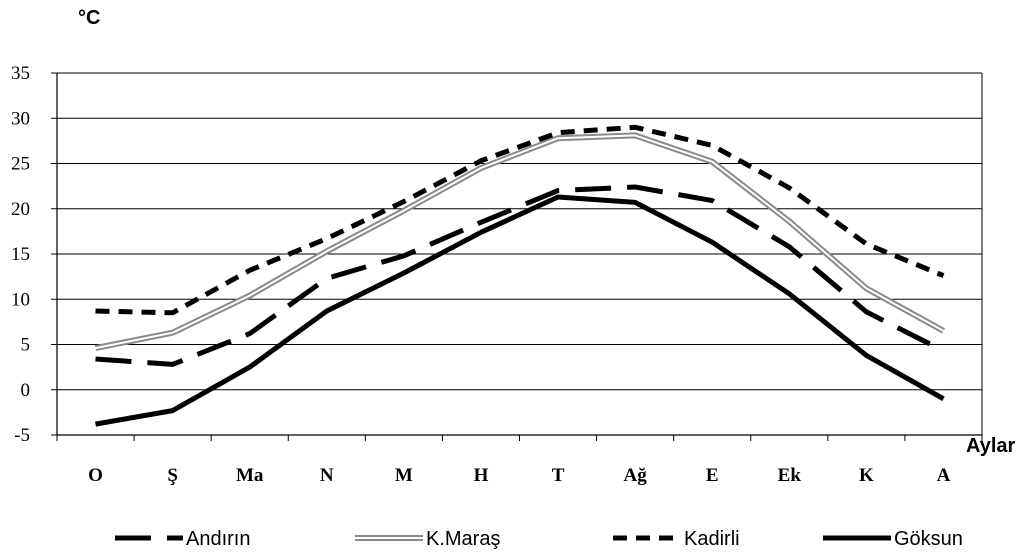 The image size is (1027, 554). I want to click on legend-item: K.Maraş, so click(427, 539).